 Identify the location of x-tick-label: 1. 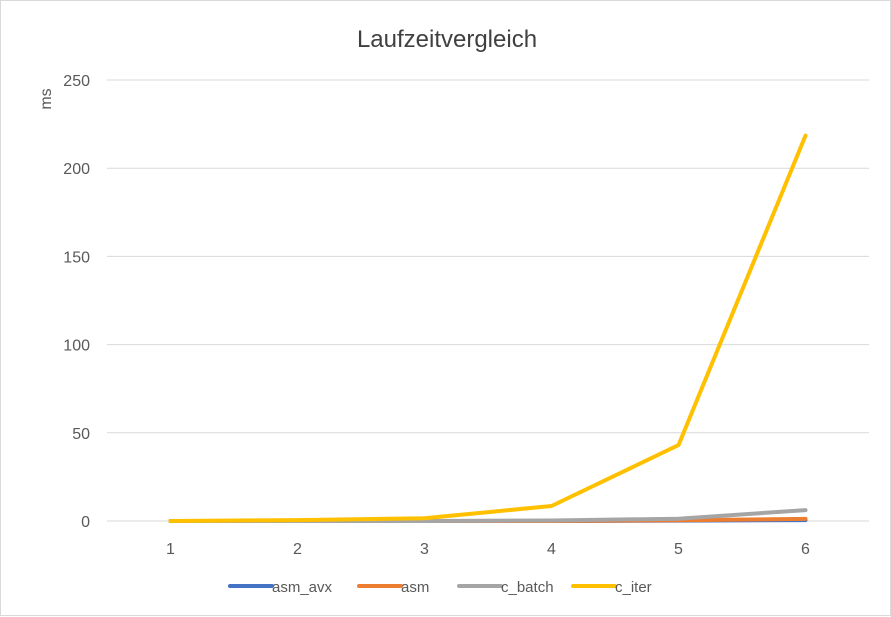
(170, 549).